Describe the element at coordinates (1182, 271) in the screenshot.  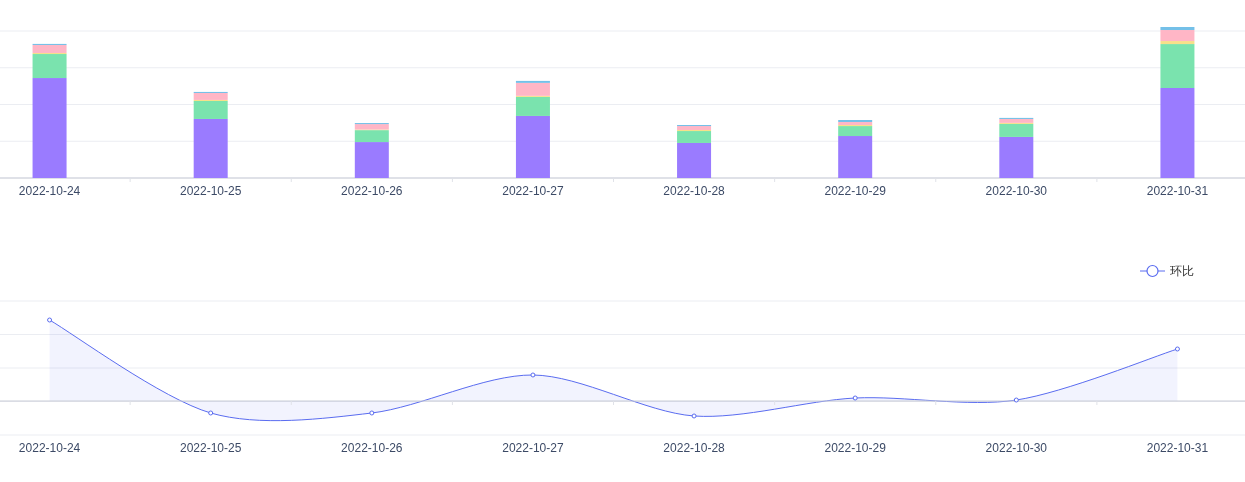
I see `legend-label: 环比` at that location.